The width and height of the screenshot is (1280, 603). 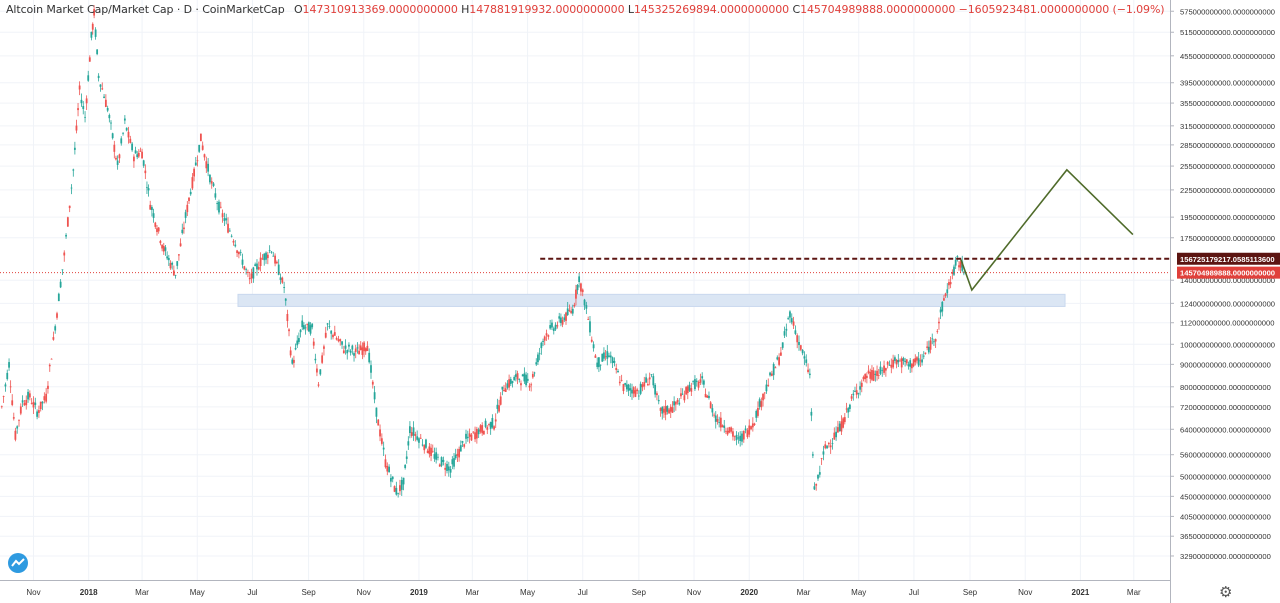 I want to click on interval-label: D, so click(x=188, y=9).